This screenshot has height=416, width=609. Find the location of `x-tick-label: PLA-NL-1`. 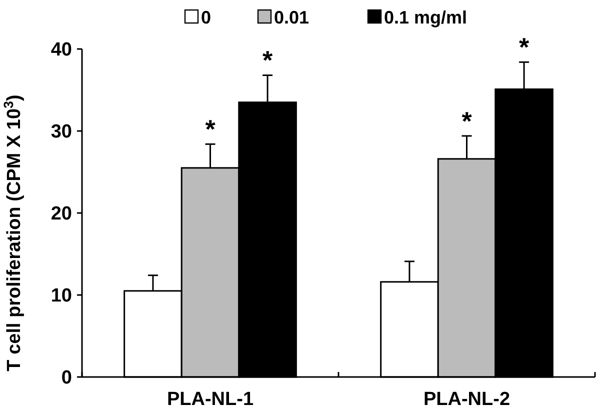

x-tick-label: PLA-NL-1 is located at coordinates (210, 399).